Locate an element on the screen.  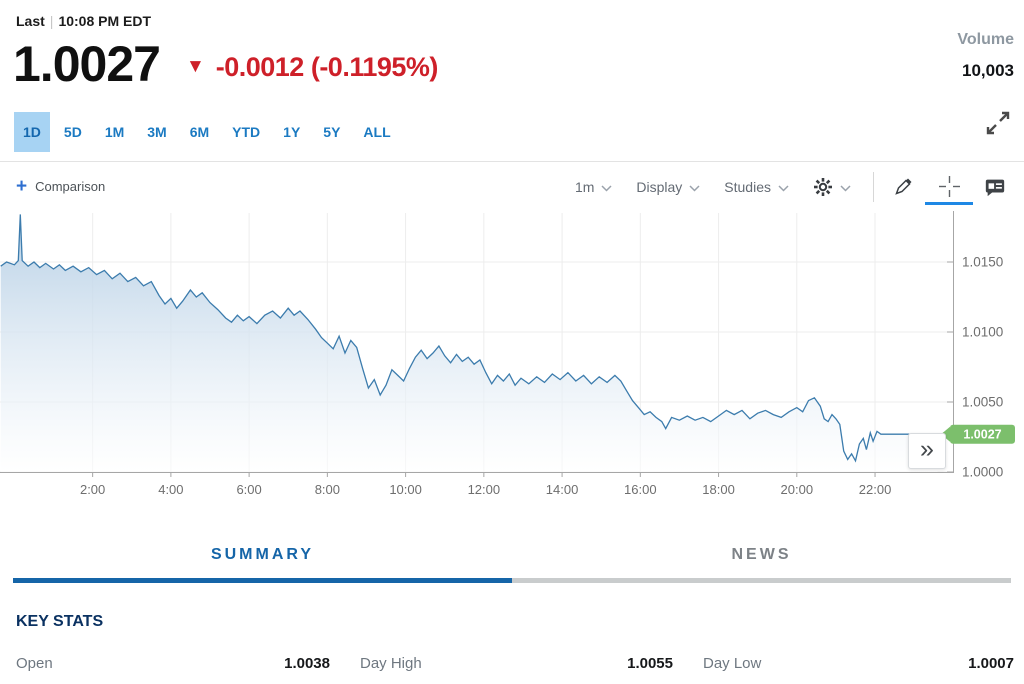
range-tab-6m: 6M is located at coordinates (199, 132).